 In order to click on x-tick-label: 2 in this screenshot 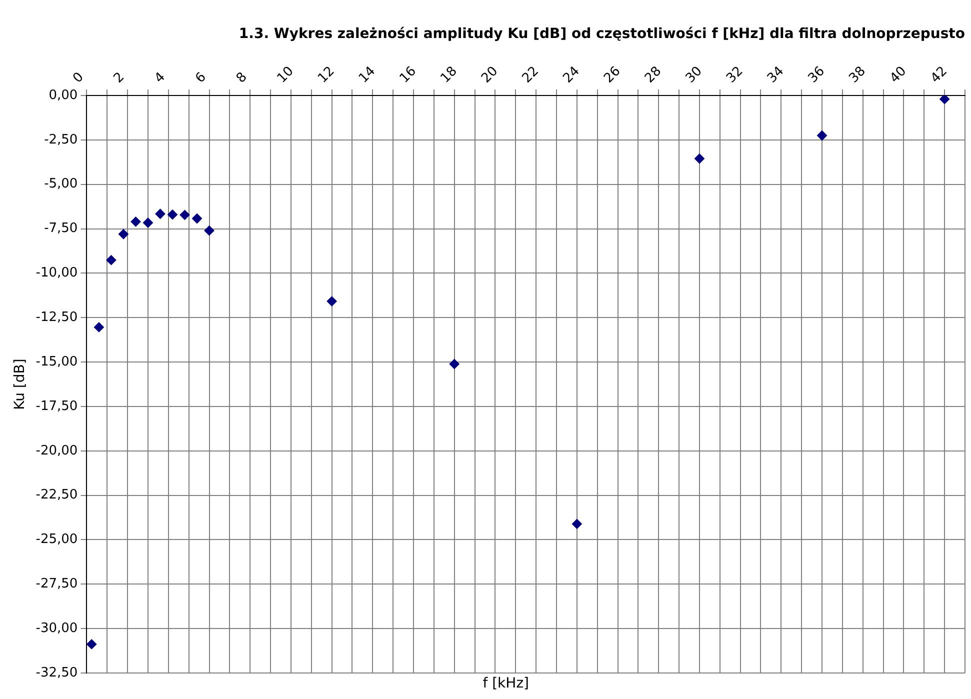, I will do `click(119, 78)`.